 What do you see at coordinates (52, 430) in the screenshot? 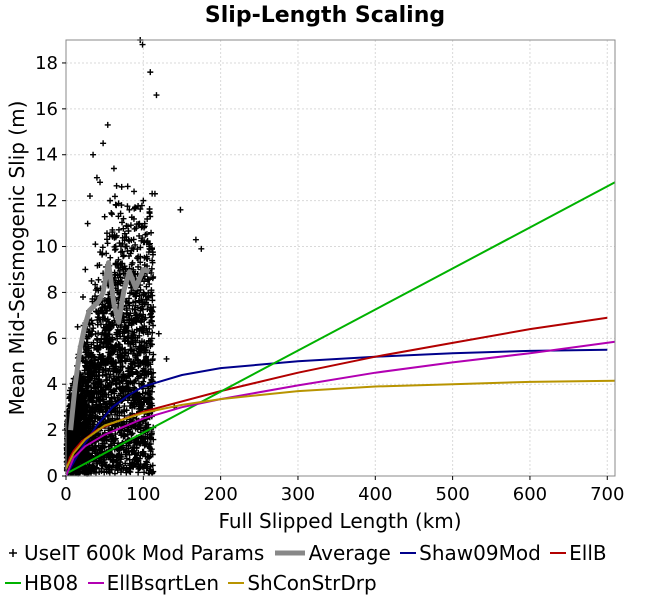
I see `y-tick-label: 2` at bounding box center [52, 430].